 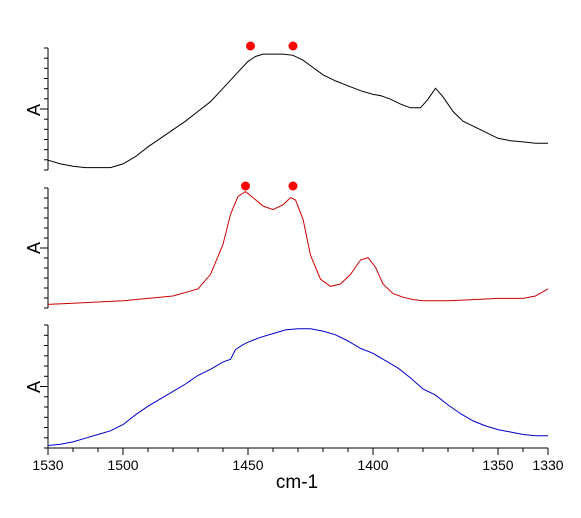 I want to click on panel-2-peak-markers, so click(x=269, y=186).